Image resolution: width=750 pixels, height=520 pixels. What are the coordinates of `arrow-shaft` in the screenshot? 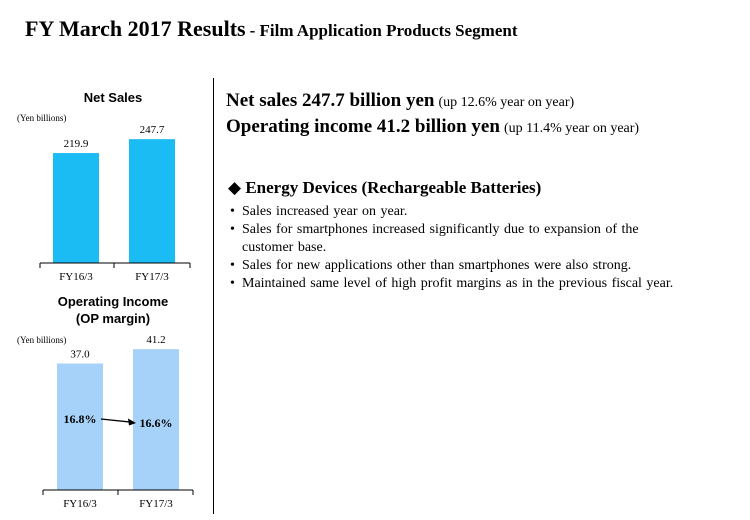 It's located at (115, 420).